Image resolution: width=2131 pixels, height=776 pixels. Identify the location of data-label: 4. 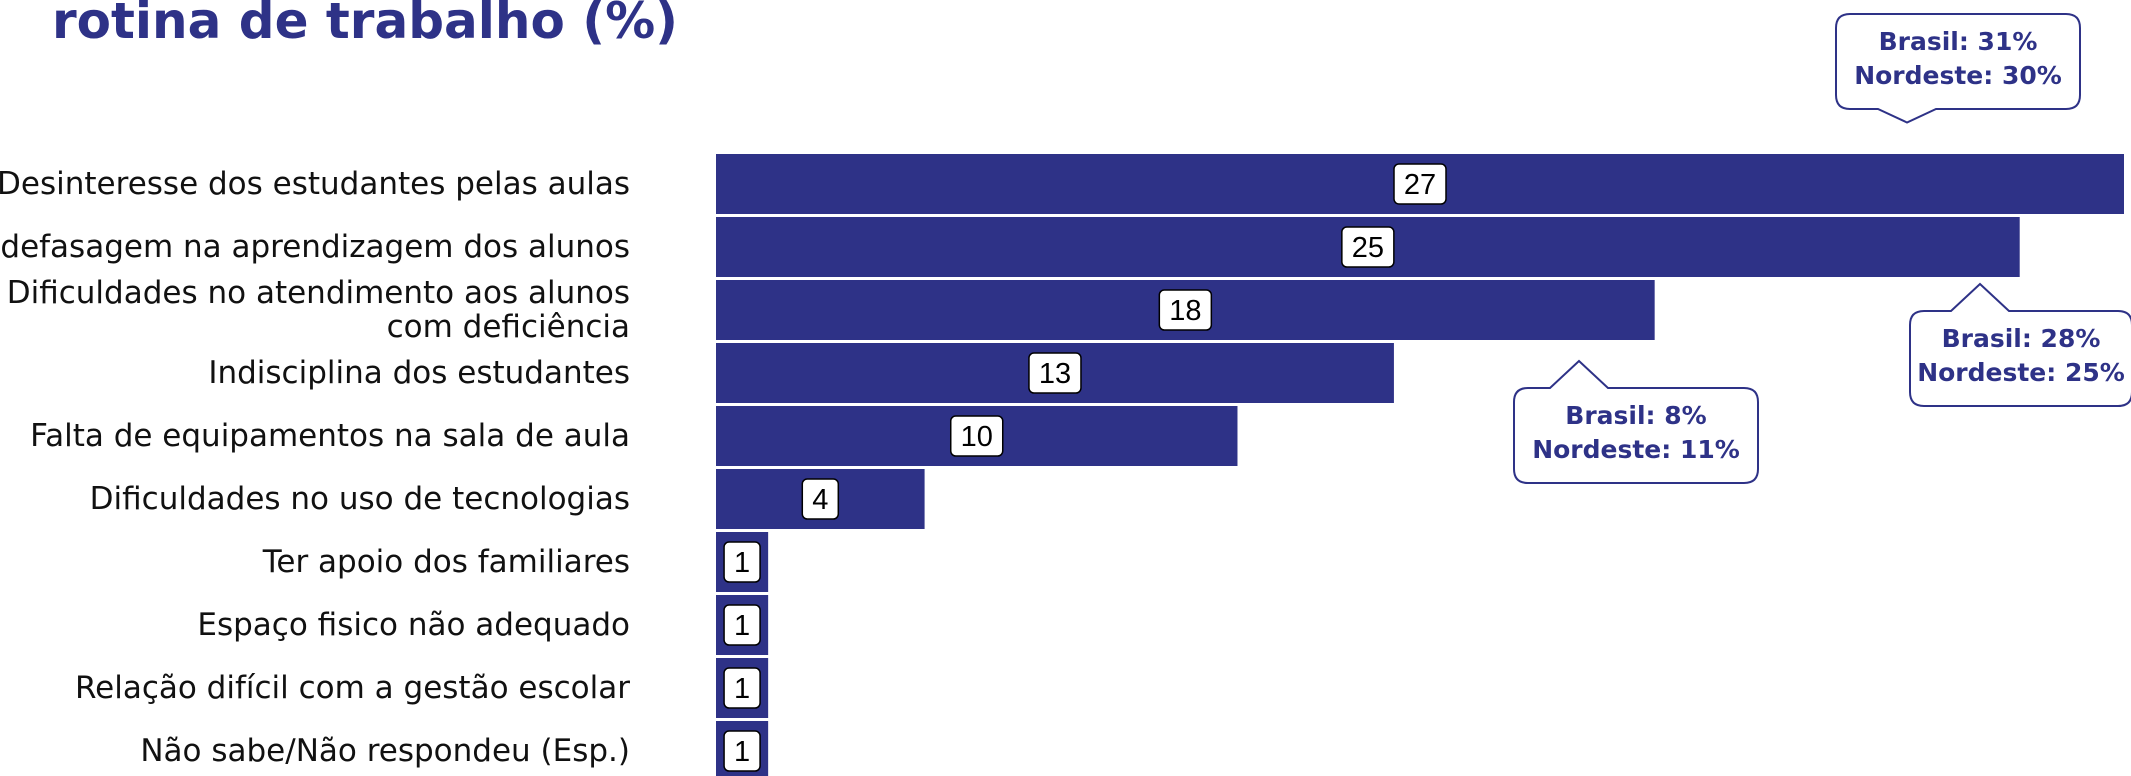
(820, 500).